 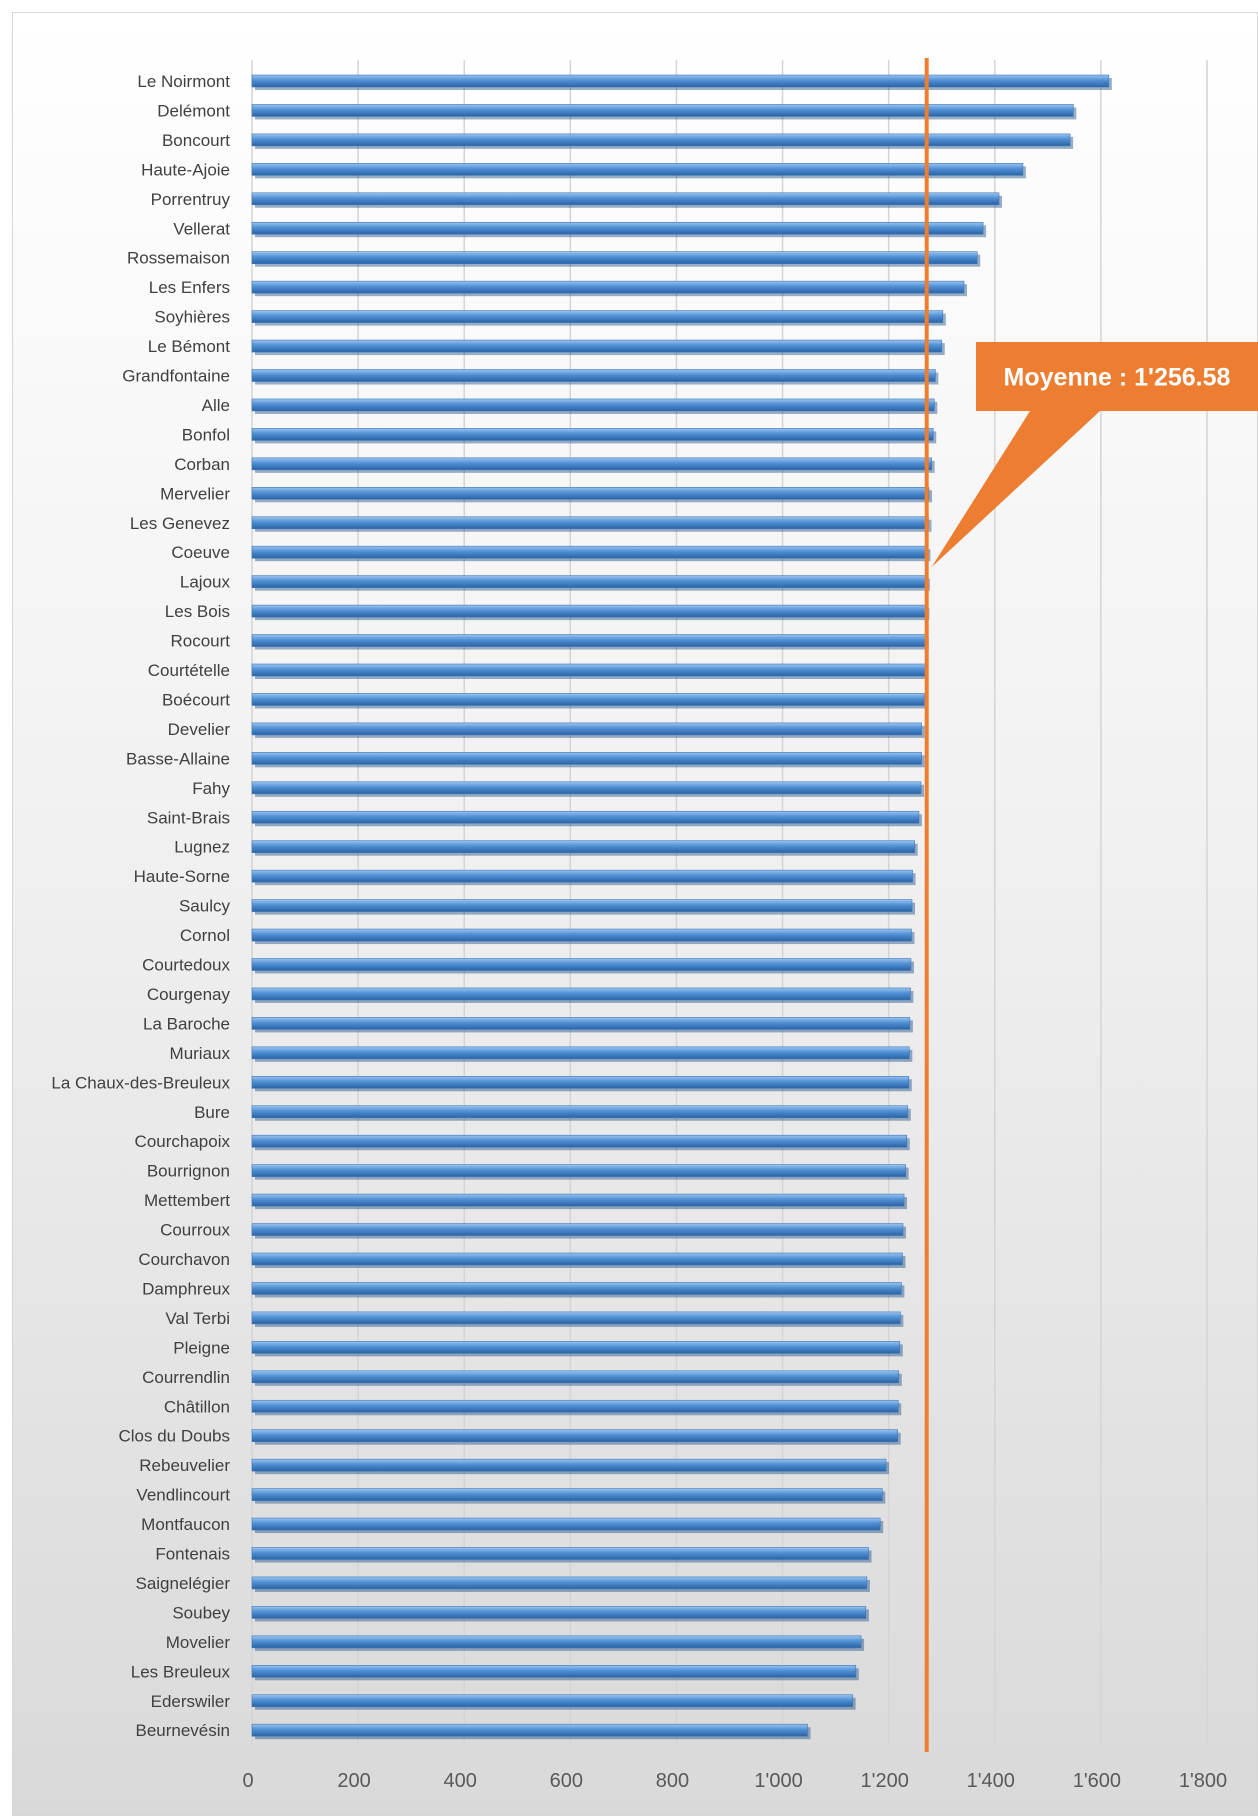 What do you see at coordinates (196, 699) in the screenshot?
I see `category-label: Boécourt` at bounding box center [196, 699].